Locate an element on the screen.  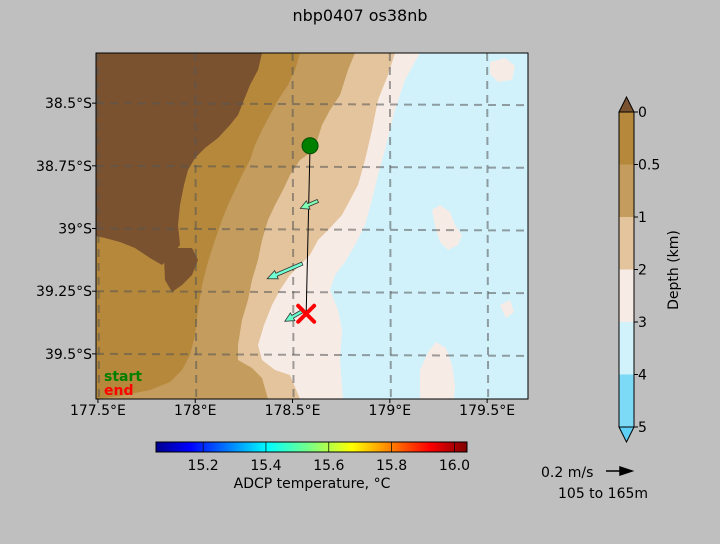
land-area-peninsula is located at coordinates (181, 270).